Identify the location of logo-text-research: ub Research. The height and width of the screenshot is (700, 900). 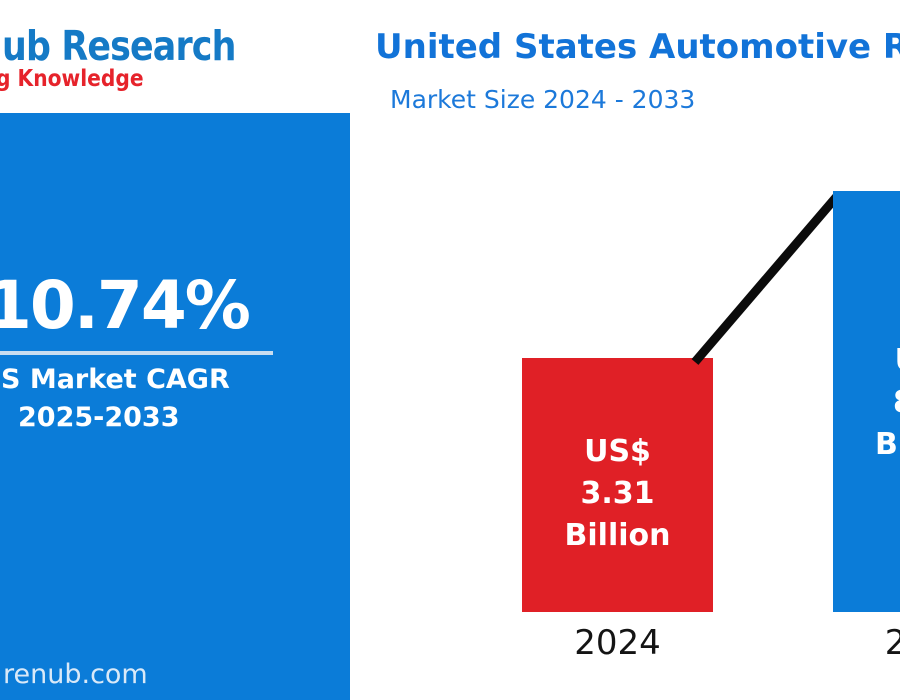
(119, 46).